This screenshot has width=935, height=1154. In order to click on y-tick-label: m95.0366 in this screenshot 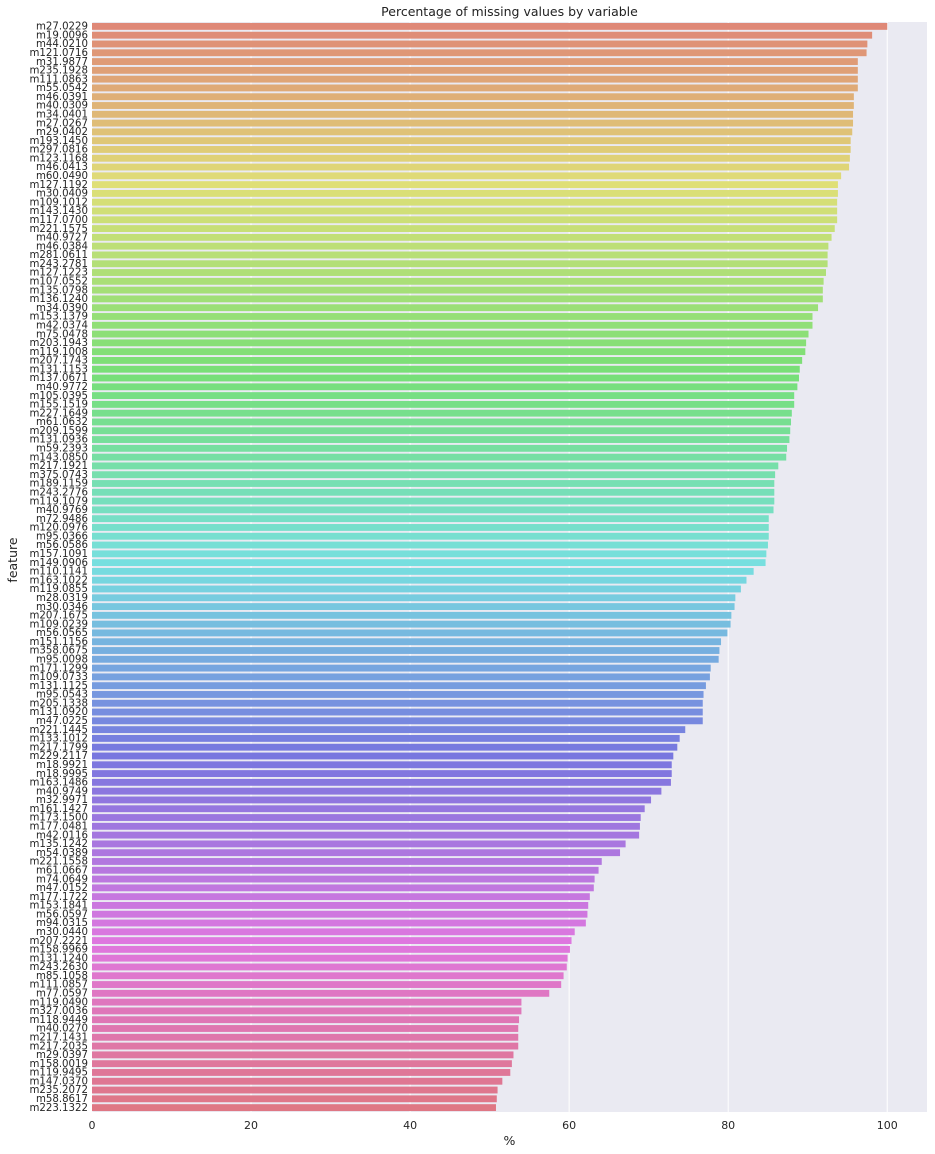, I will do `click(62, 536)`.